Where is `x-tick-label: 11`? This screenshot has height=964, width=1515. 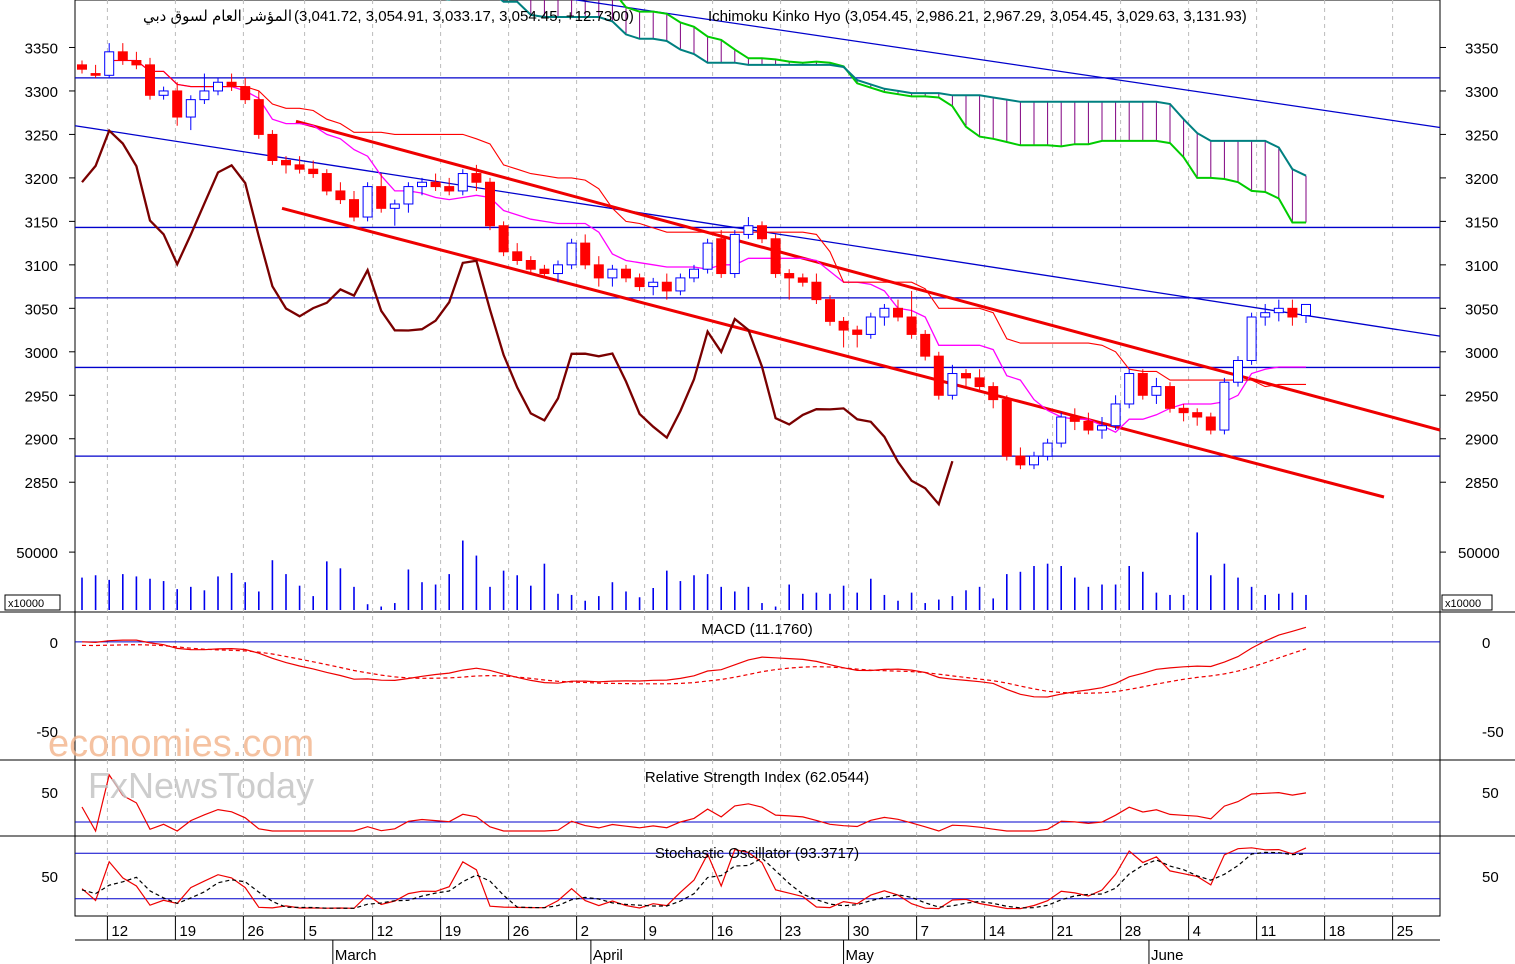 x-tick-label: 11 is located at coordinates (1269, 931).